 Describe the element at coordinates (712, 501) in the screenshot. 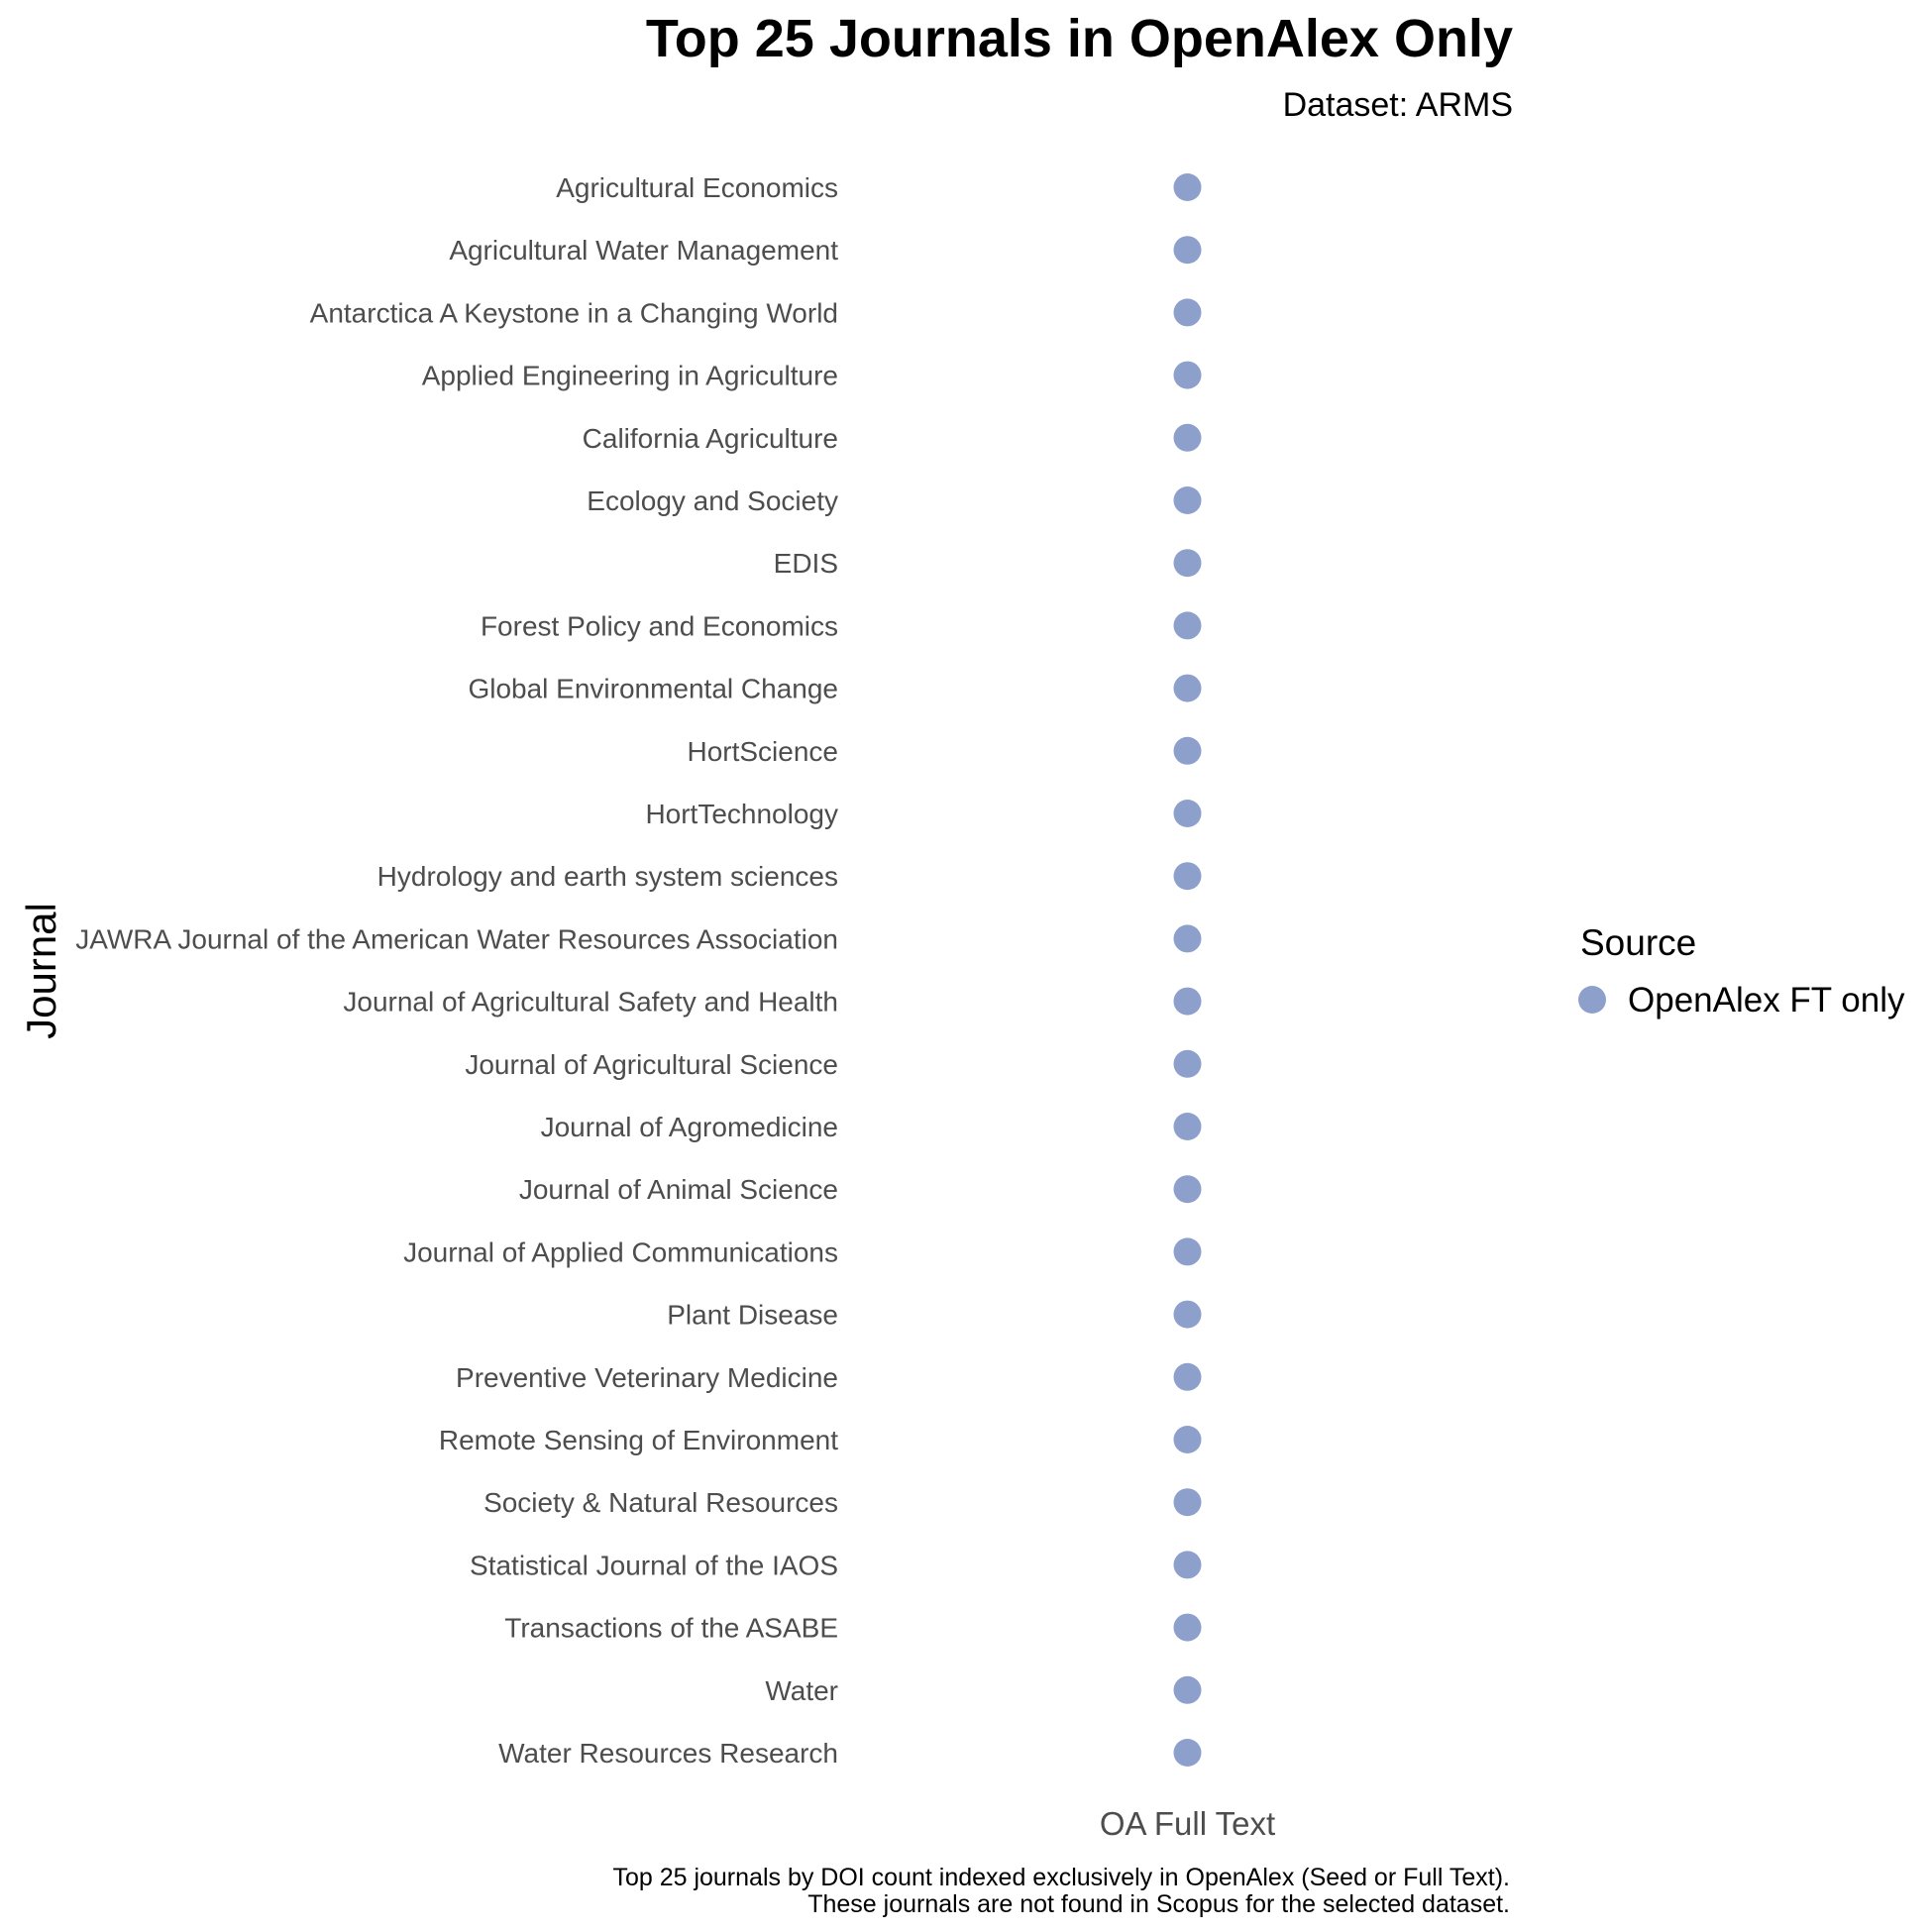

I see `y-tick-label: Ecology and Society` at that location.